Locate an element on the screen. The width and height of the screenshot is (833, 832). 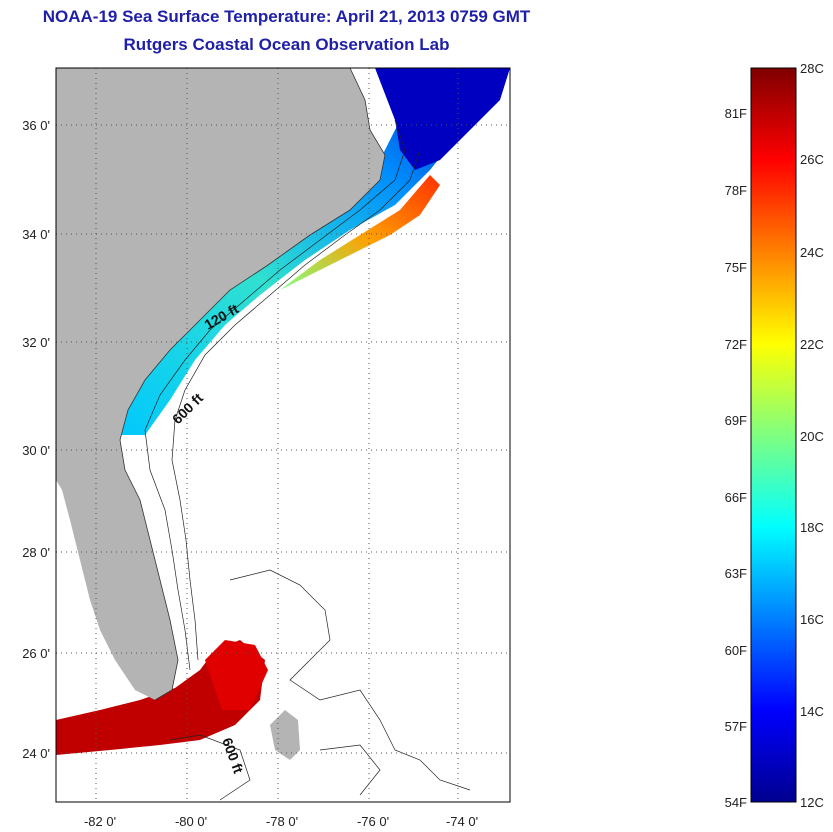
lat-label: 28 0' is located at coordinates (36, 552).